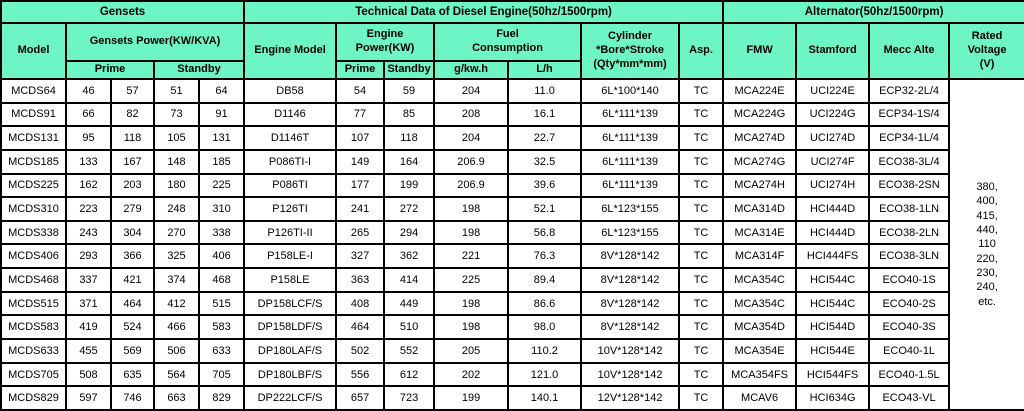 This screenshot has height=411, width=1024. Describe the element at coordinates (471, 374) in the screenshot. I see `cell-fuel-g-kwh: 202` at that location.